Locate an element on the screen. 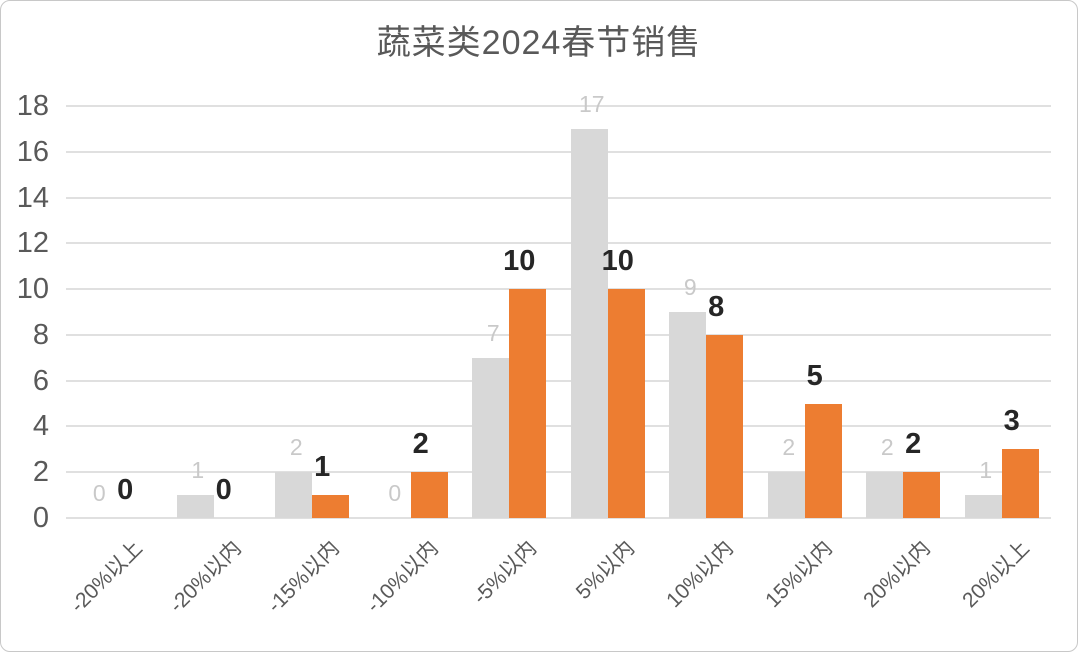 The image size is (1080, 654). x-category-label: -10%以内 is located at coordinates (402, 577).